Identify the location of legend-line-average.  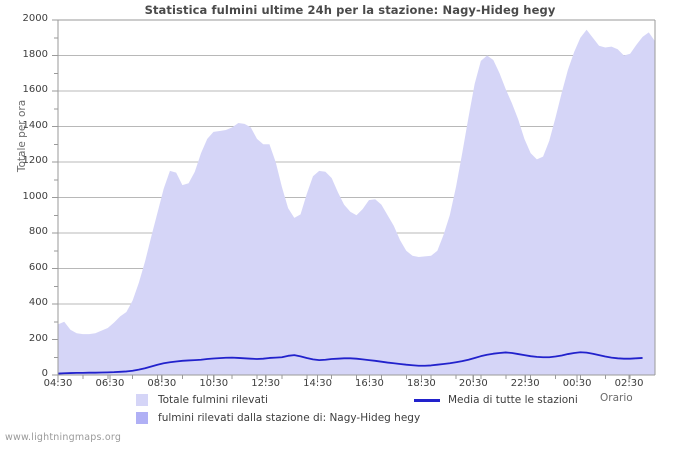
(427, 400).